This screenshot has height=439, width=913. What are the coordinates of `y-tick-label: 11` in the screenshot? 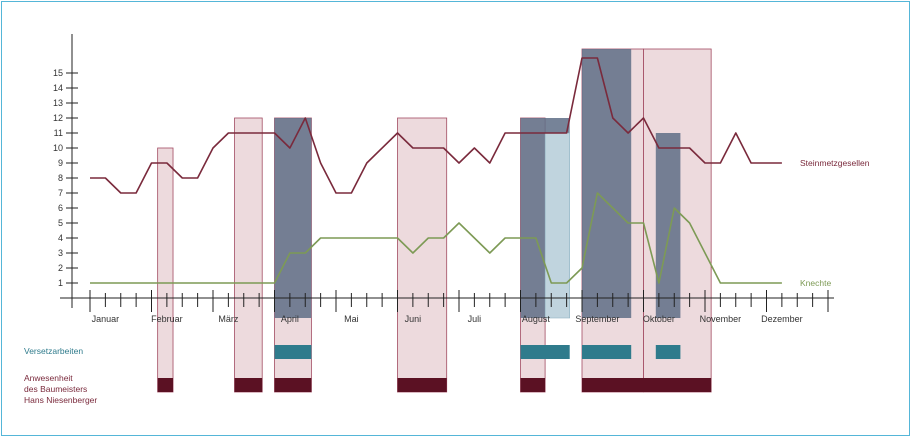 It's located at (58, 133).